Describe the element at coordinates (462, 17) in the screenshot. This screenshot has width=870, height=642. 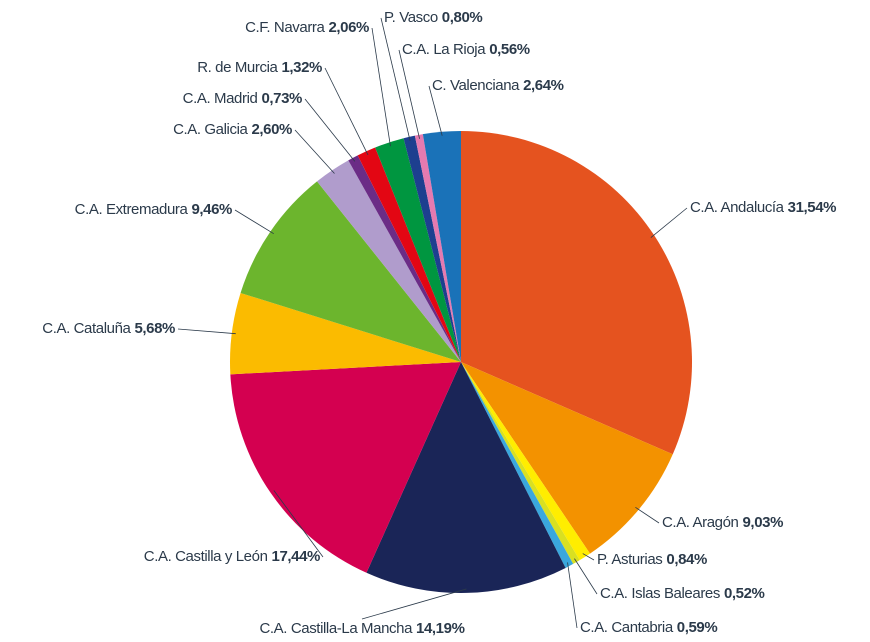
I see `label-value: 0,80%` at that location.